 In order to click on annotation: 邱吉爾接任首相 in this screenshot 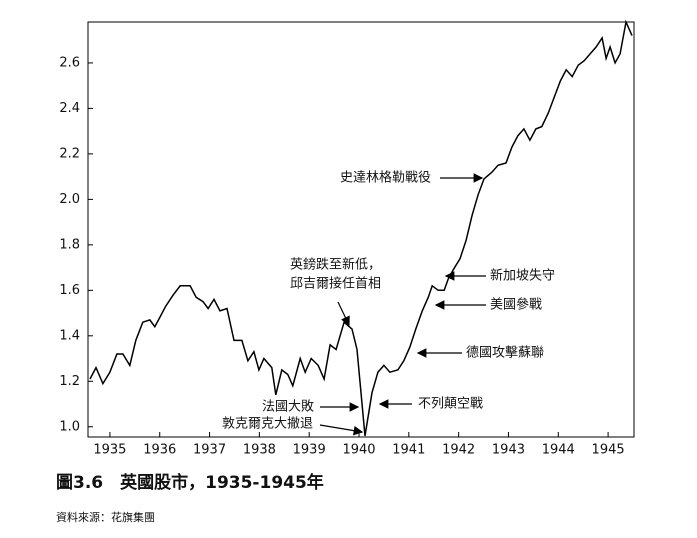, I will do `click(335, 284)`.